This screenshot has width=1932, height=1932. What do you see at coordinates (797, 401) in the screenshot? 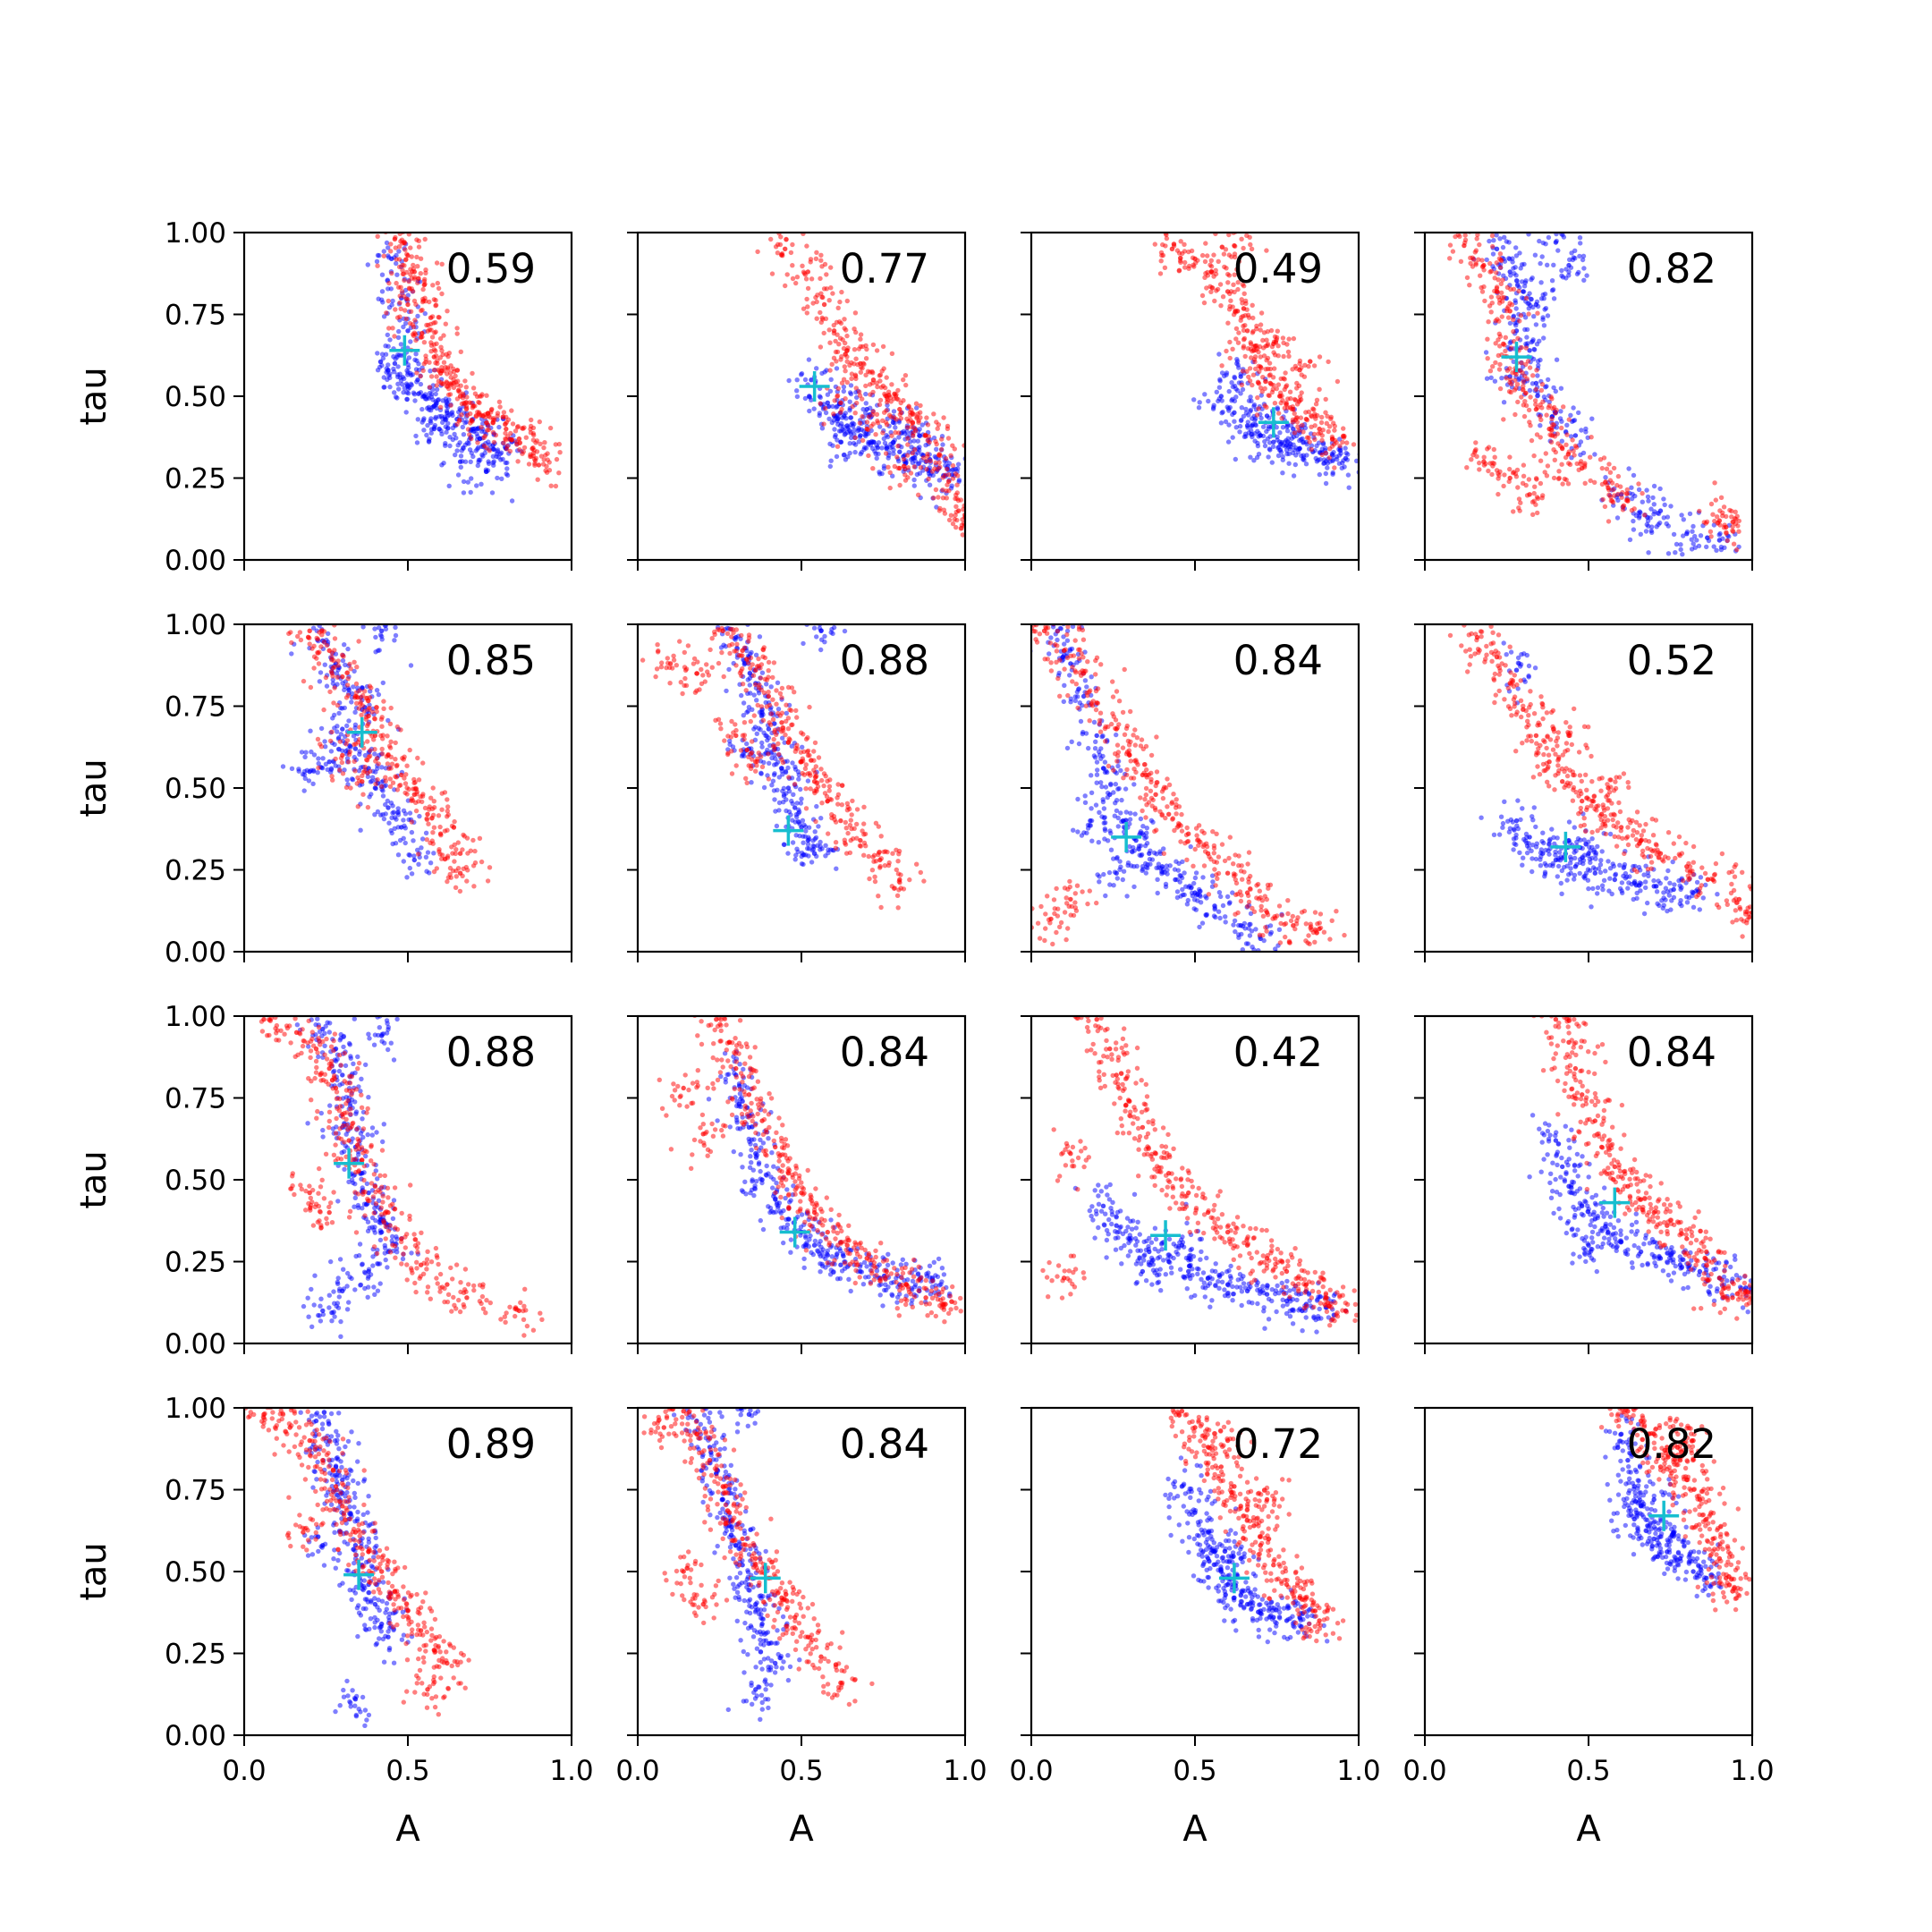
I see `scatter-panel-2: 0.77` at bounding box center [797, 401].